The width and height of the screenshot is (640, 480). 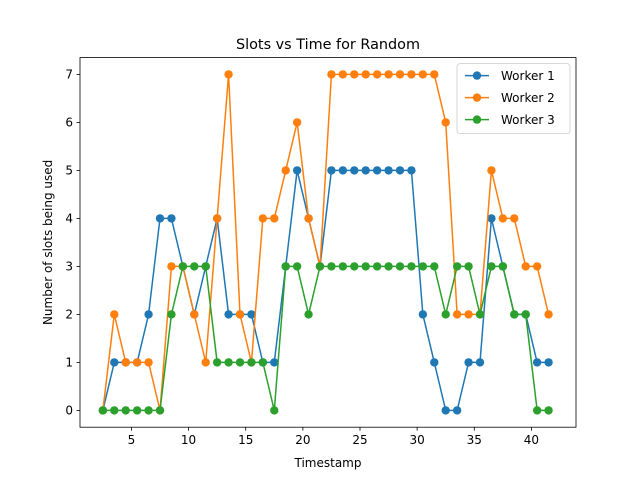 I want to click on x-tick-label: 10, so click(x=188, y=440).